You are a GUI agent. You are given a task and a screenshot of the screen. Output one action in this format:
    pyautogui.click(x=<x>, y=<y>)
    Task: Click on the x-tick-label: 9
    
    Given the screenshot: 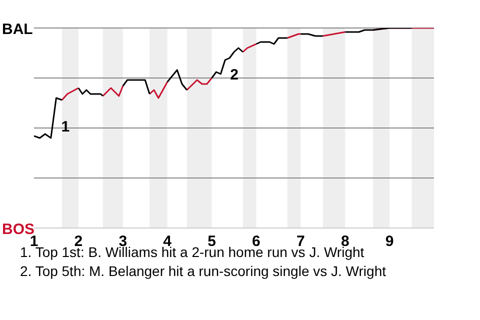 What is the action you would take?
    pyautogui.click(x=389, y=241)
    